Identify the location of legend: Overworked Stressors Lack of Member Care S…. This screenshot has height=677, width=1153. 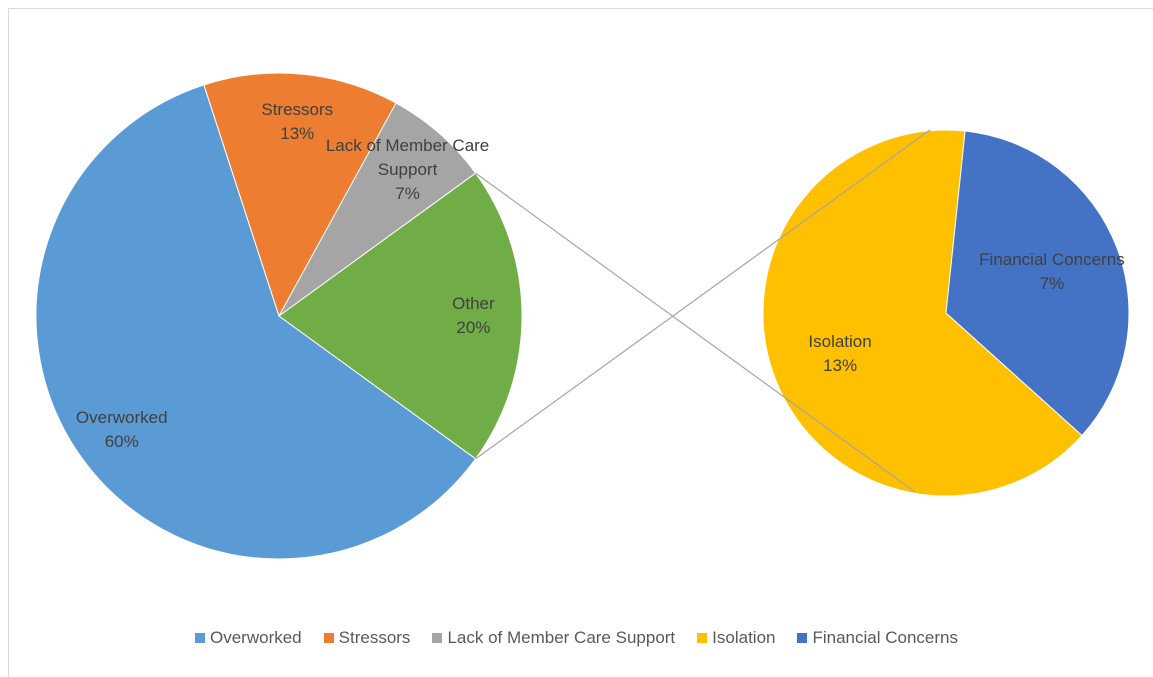
(576, 638).